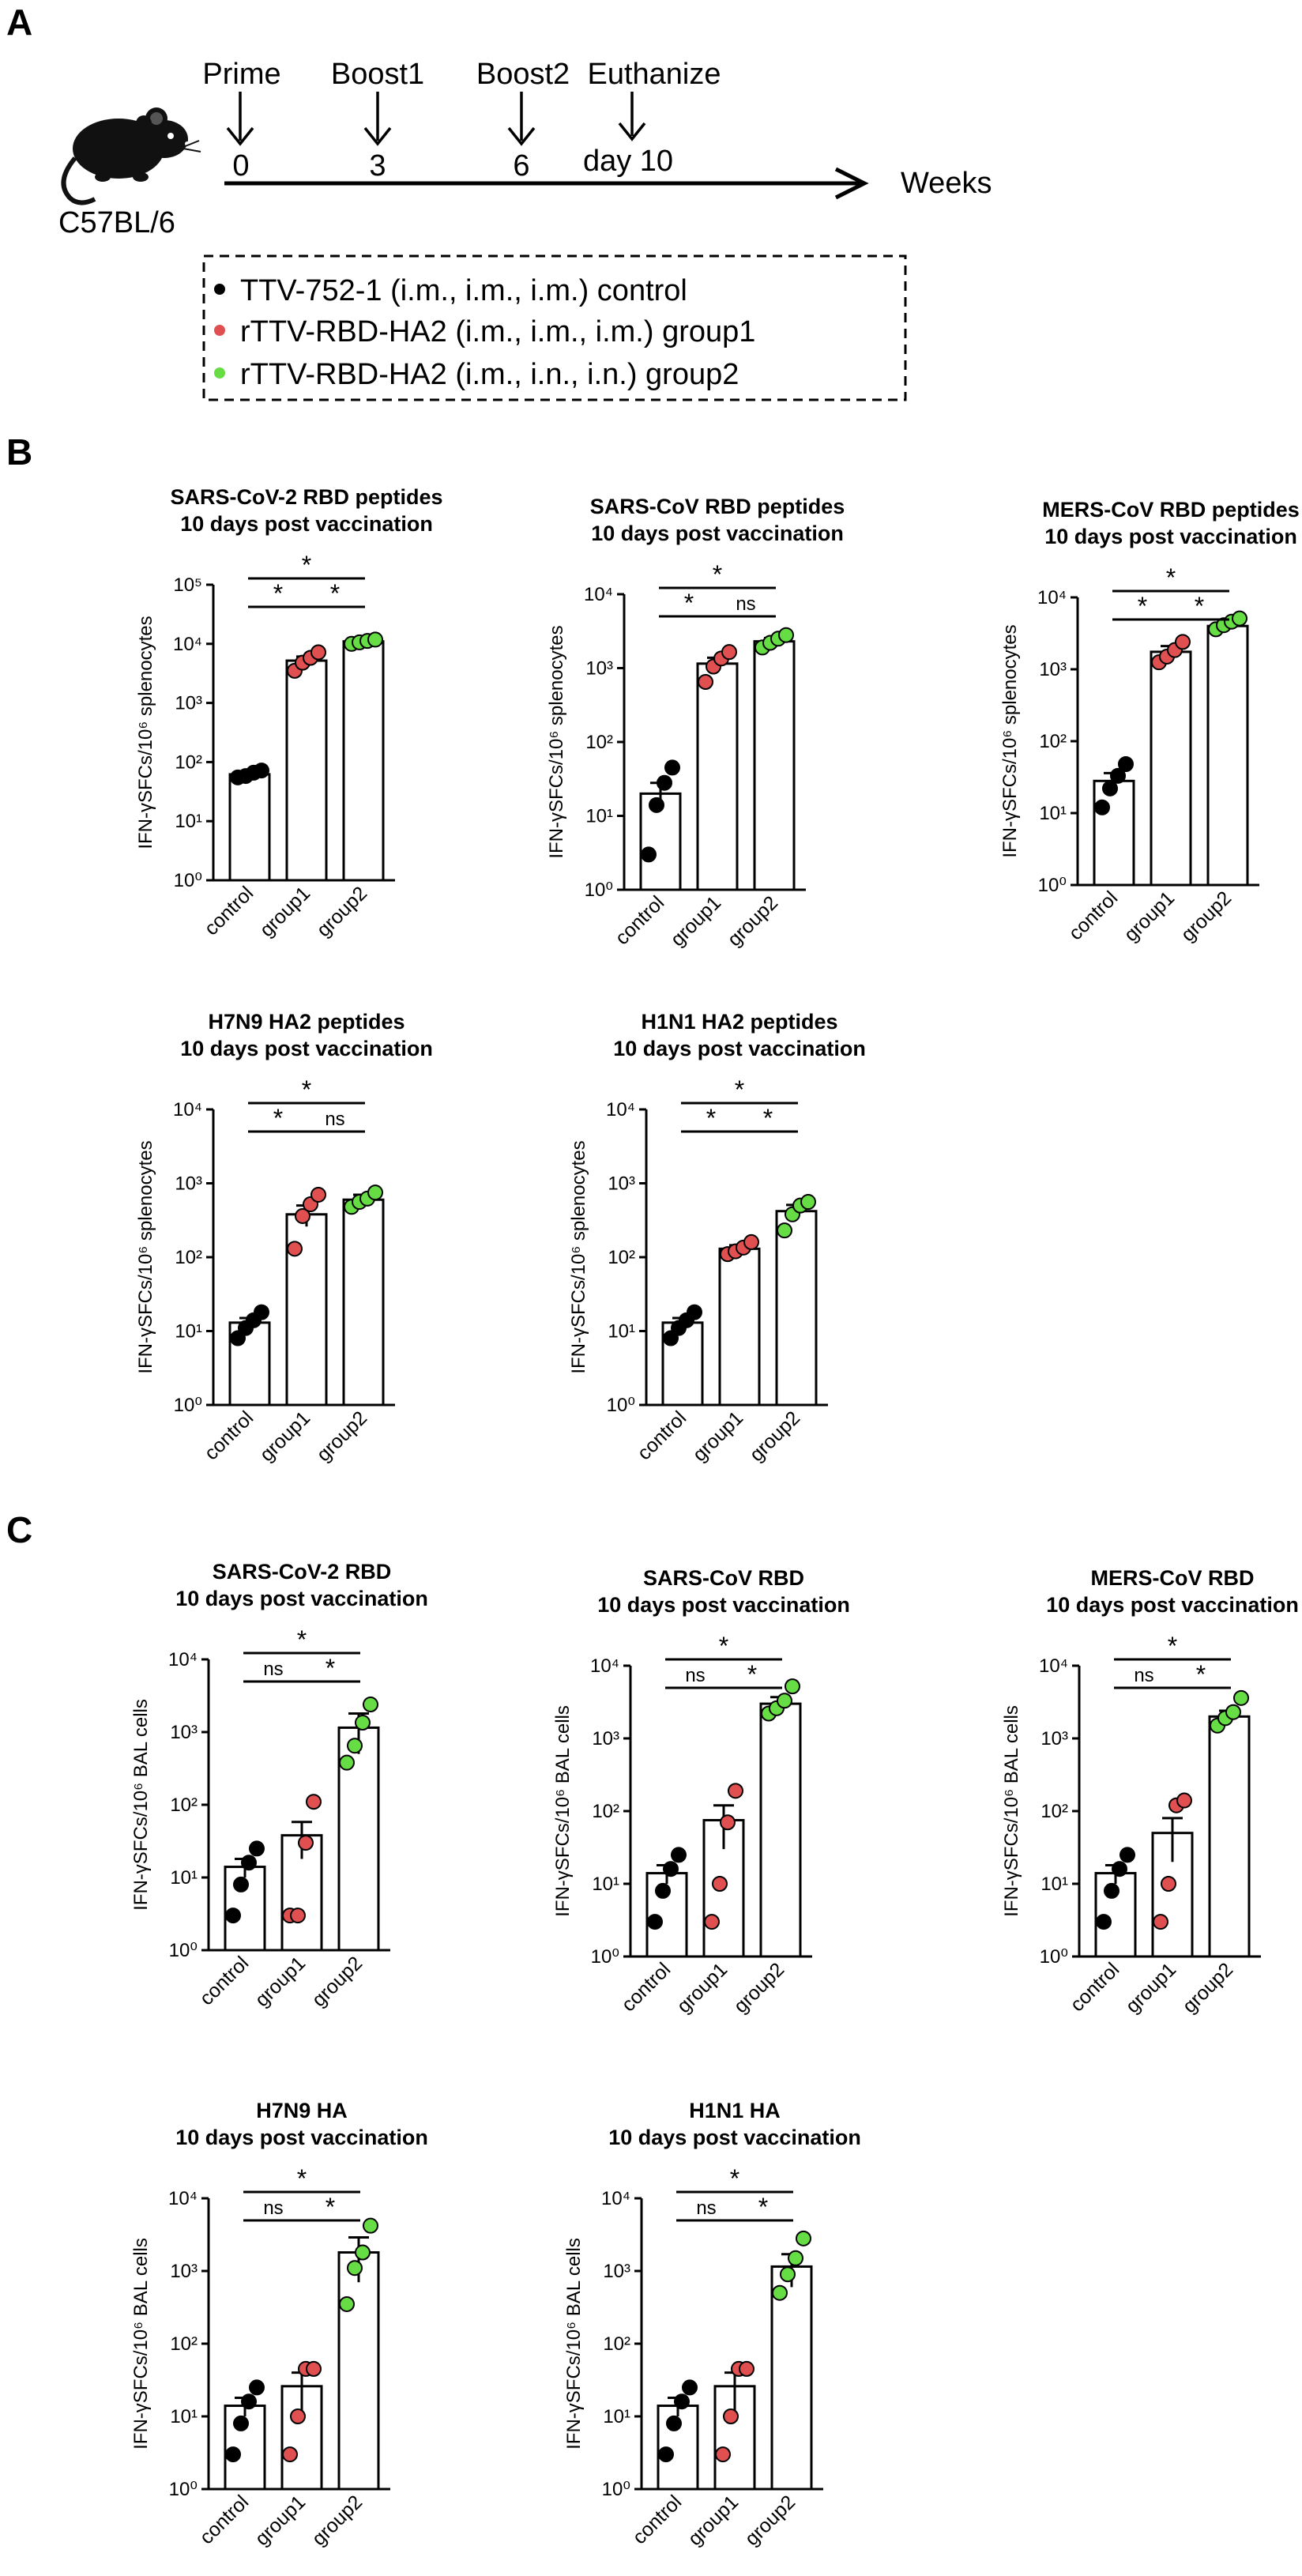 The image size is (1302, 2576). What do you see at coordinates (739, 1327) in the screenshot?
I see `bar-group1` at bounding box center [739, 1327].